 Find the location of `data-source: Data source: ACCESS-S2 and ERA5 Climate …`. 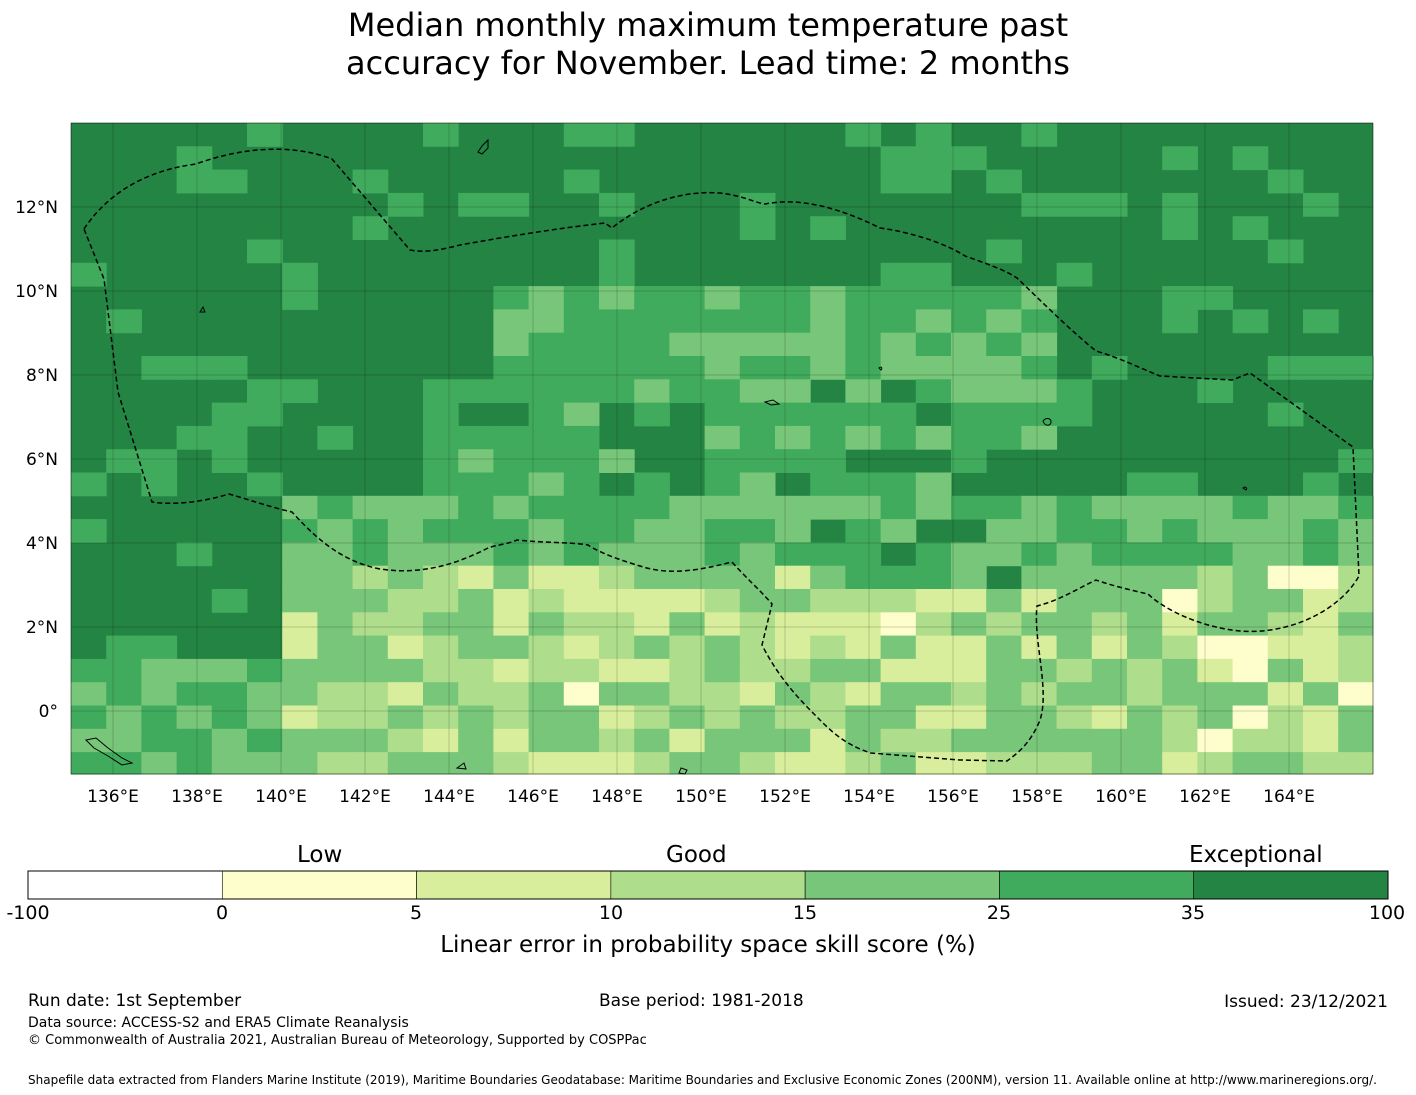

data-source: Data source: ACCESS-S2 and ERA5 Climate … is located at coordinates (218, 1023).